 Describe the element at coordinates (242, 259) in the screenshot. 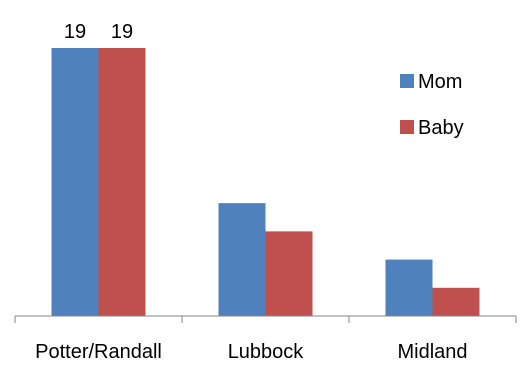

I see `bar-mom-lubbock` at that location.